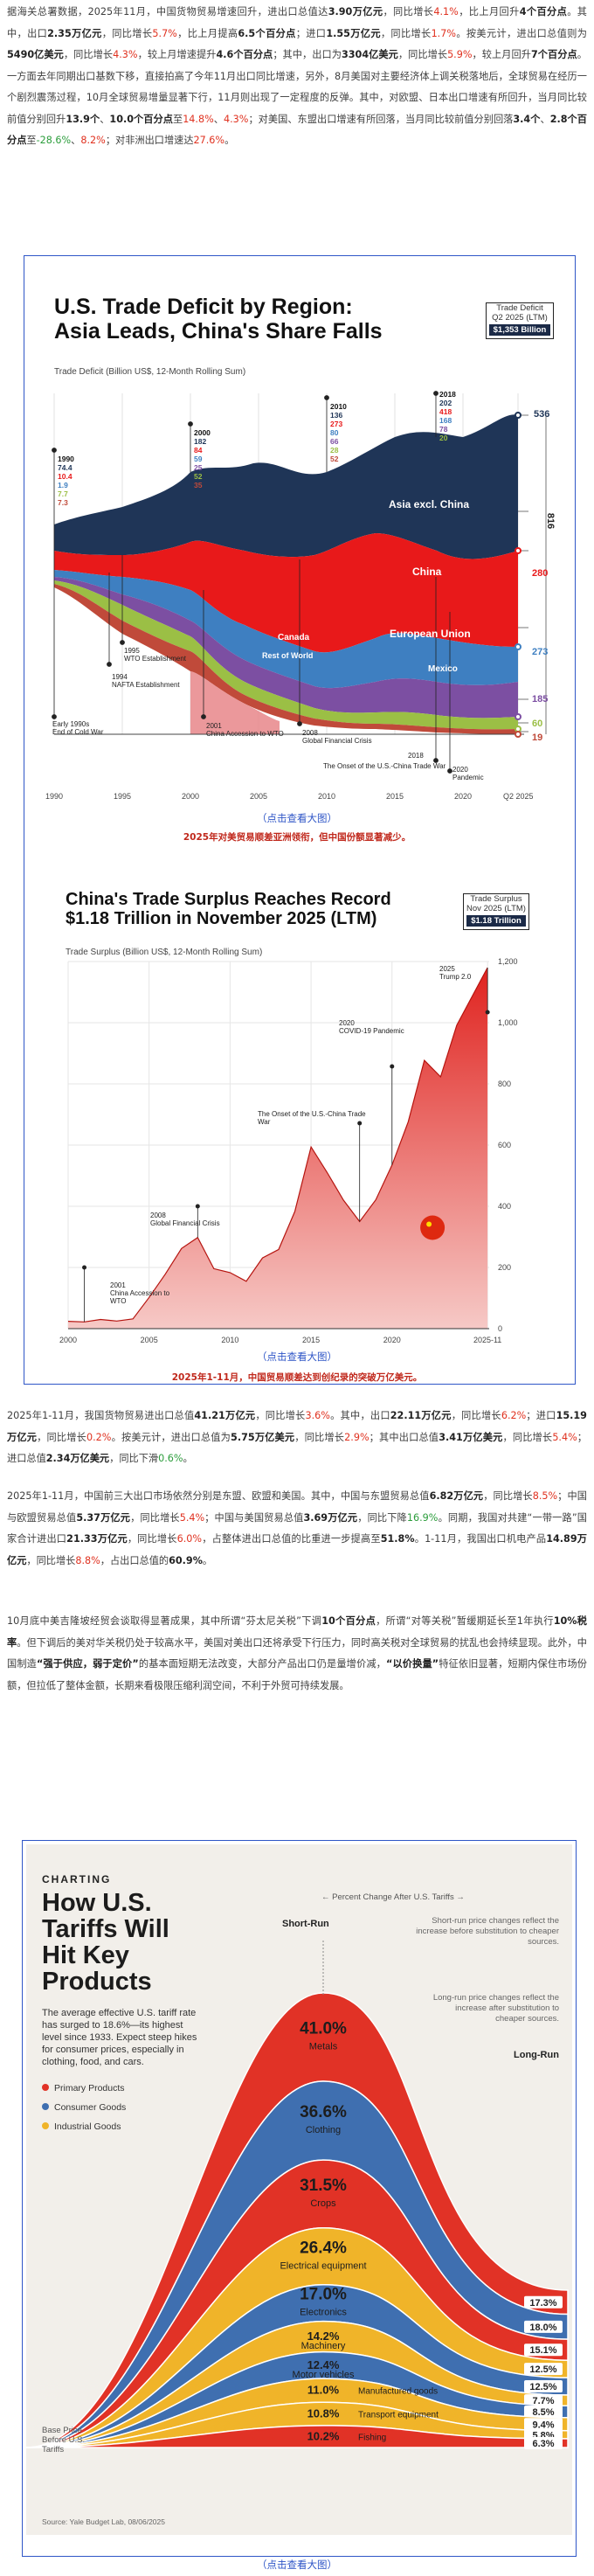 This screenshot has width=594, height=2576. What do you see at coordinates (463, 797) in the screenshot?
I see `x-tick: 2020` at bounding box center [463, 797].